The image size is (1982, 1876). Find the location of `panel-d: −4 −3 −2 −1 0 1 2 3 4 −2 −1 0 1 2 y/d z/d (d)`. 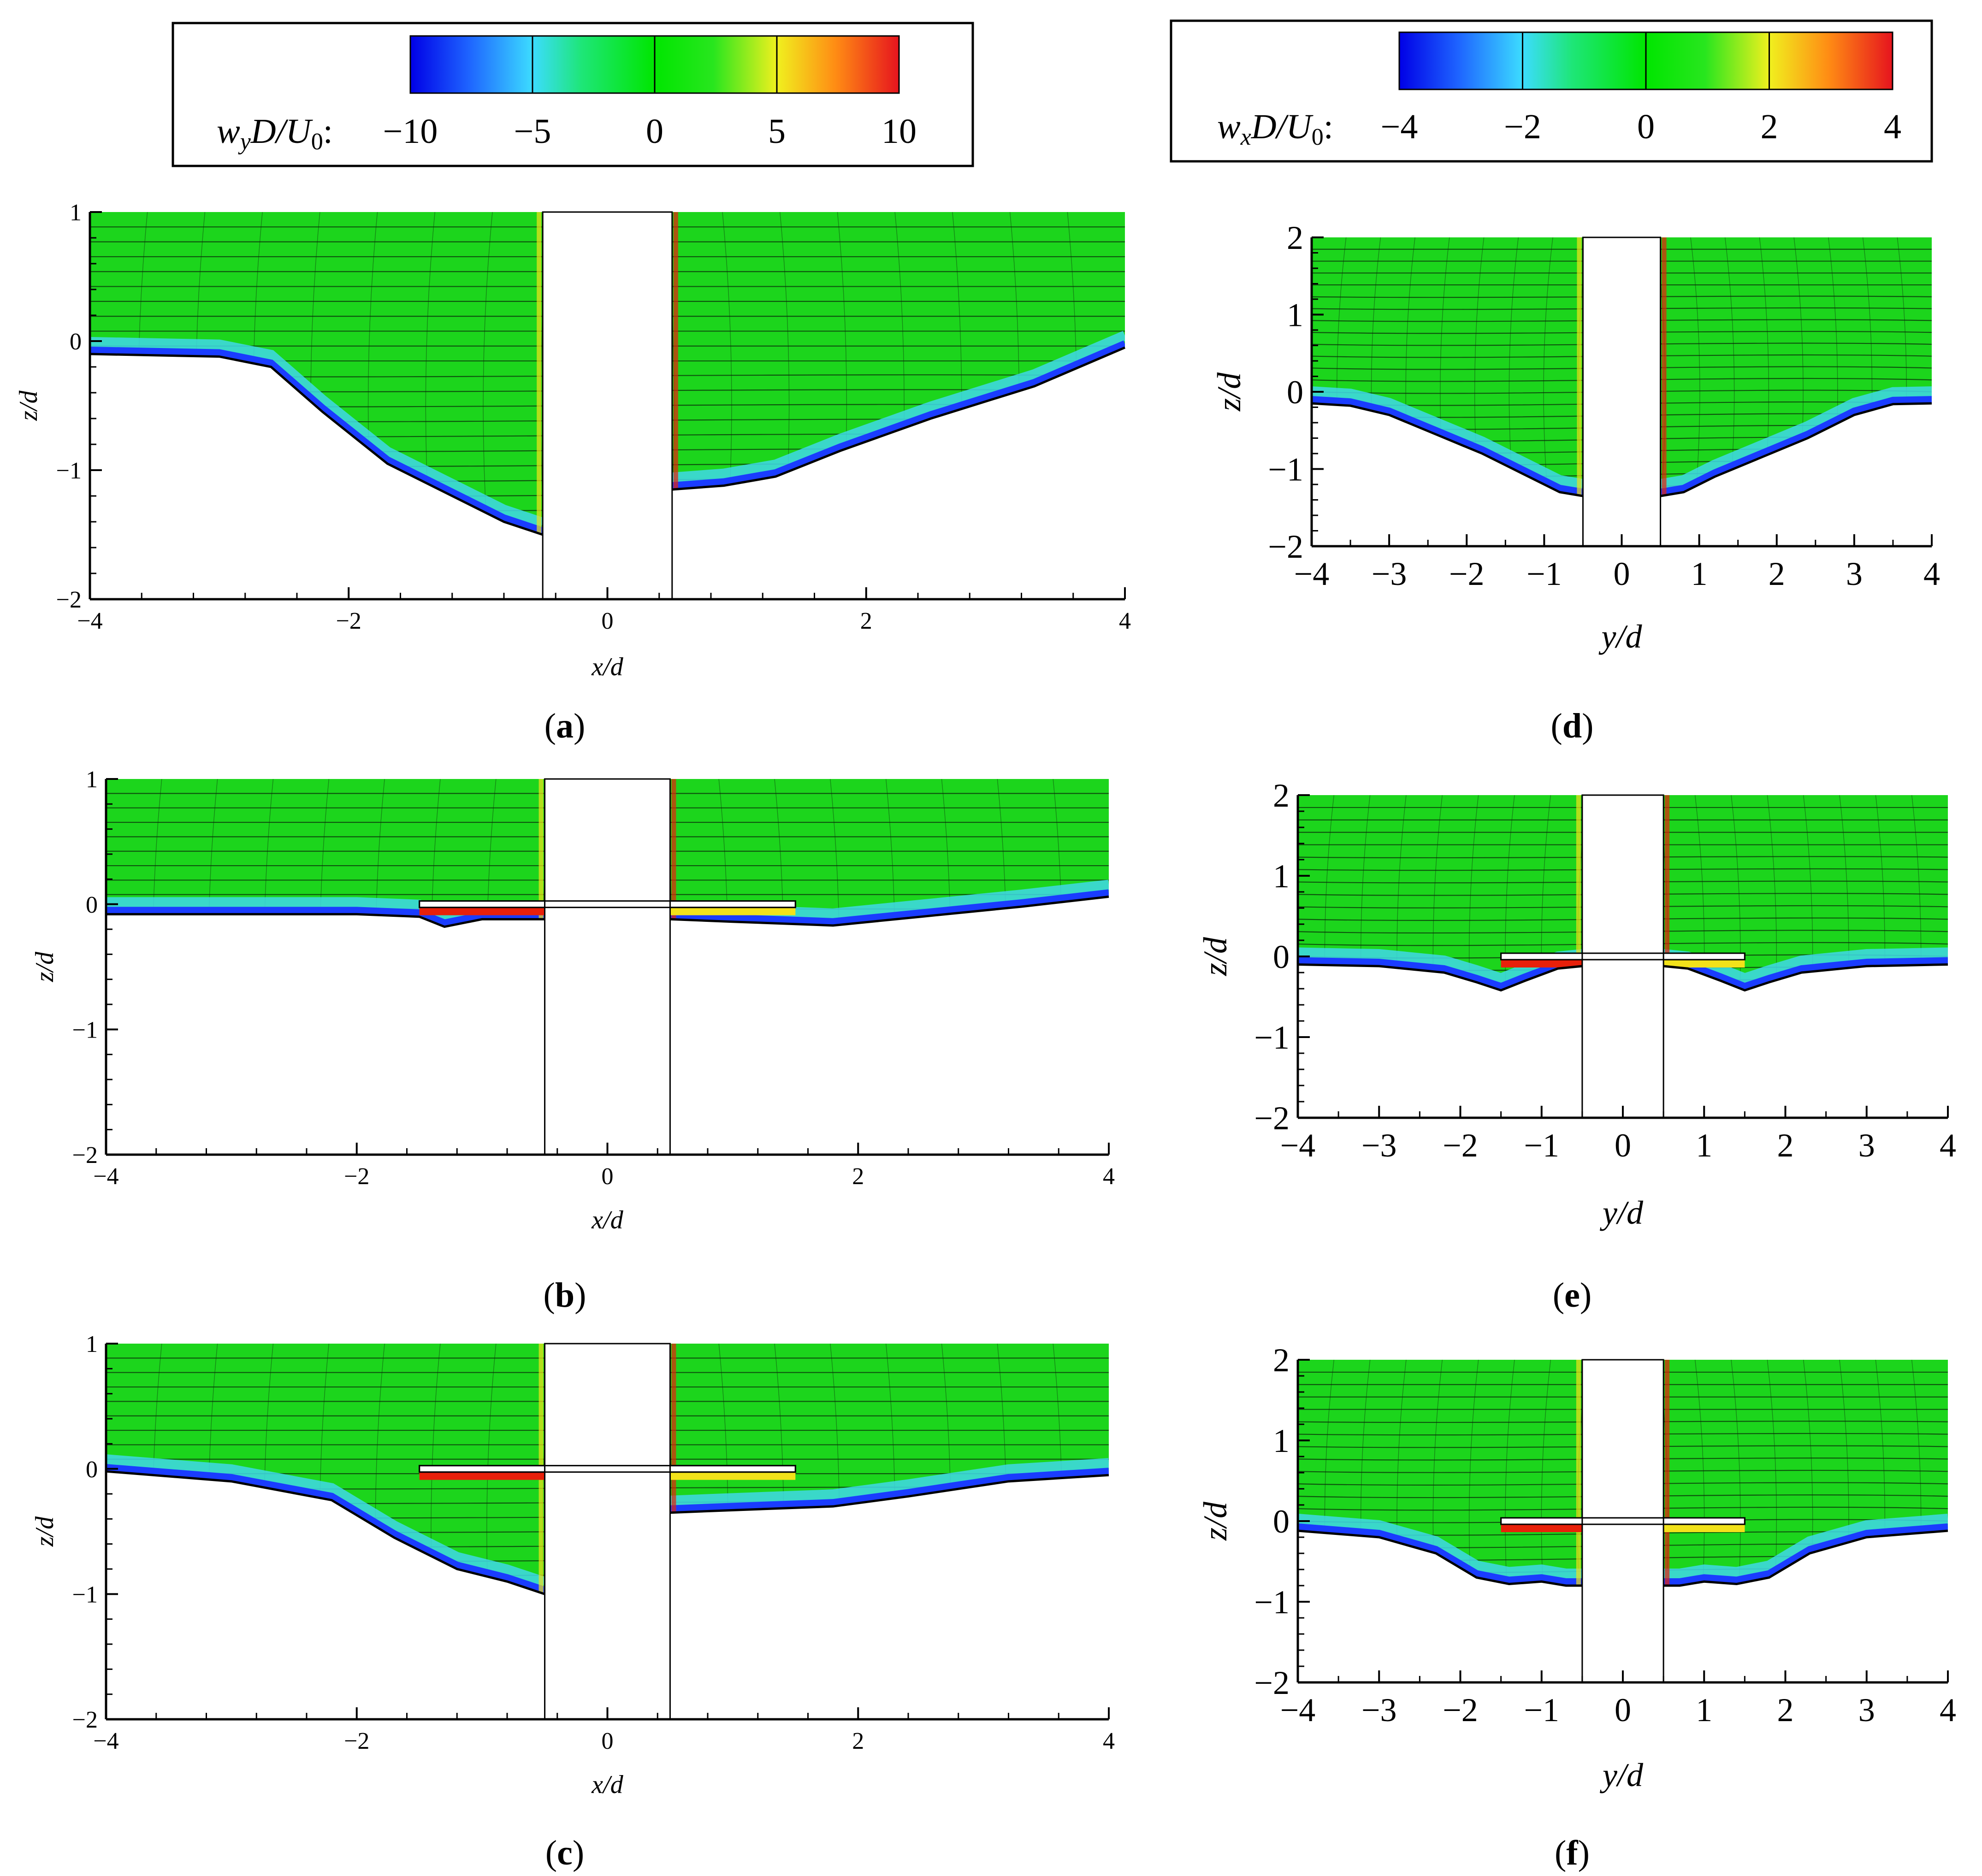

panel-d: −4 −3 −2 −1 0 1 2 3 4 −2 −1 0 1 2 y/d z/d (d) is located at coordinates (1575, 482).